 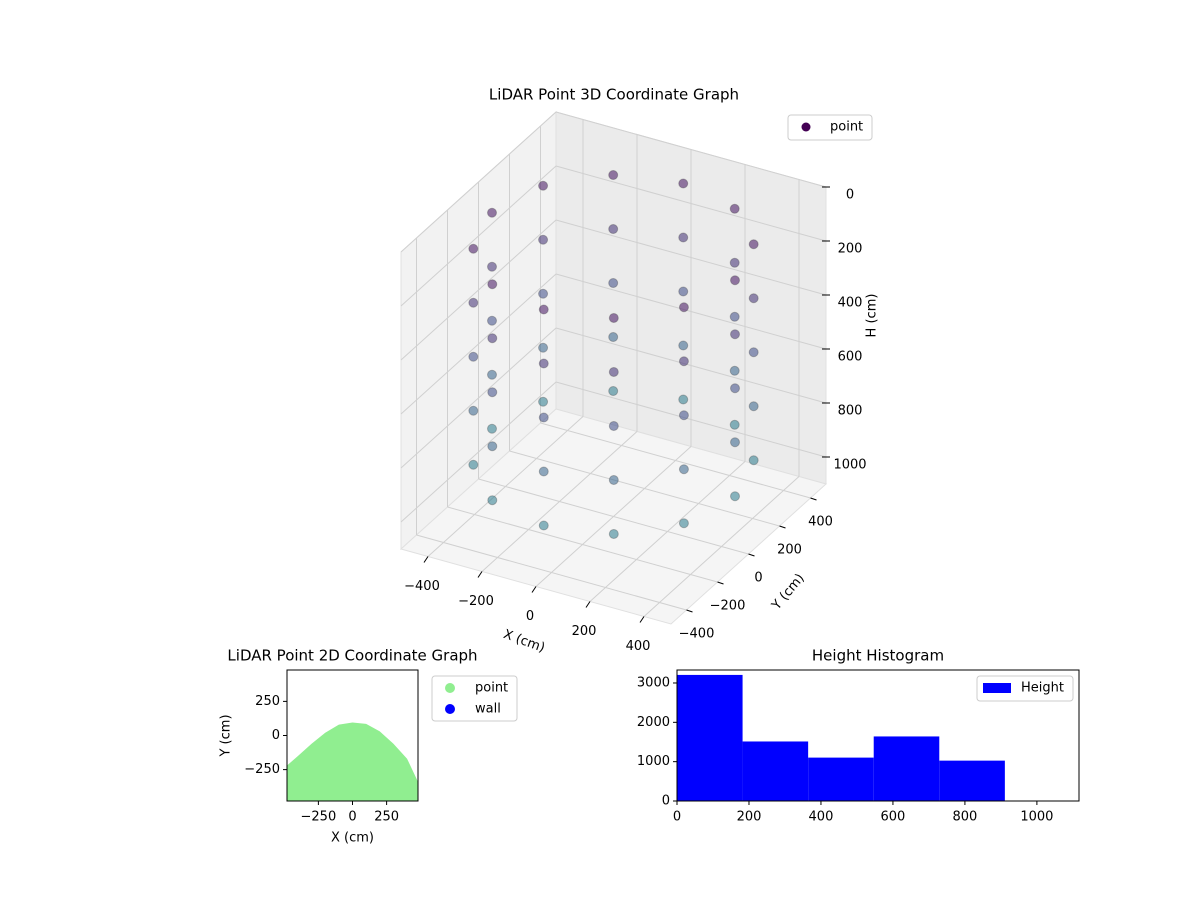 I want to click on z-tick-label: 0, so click(x=850, y=195).